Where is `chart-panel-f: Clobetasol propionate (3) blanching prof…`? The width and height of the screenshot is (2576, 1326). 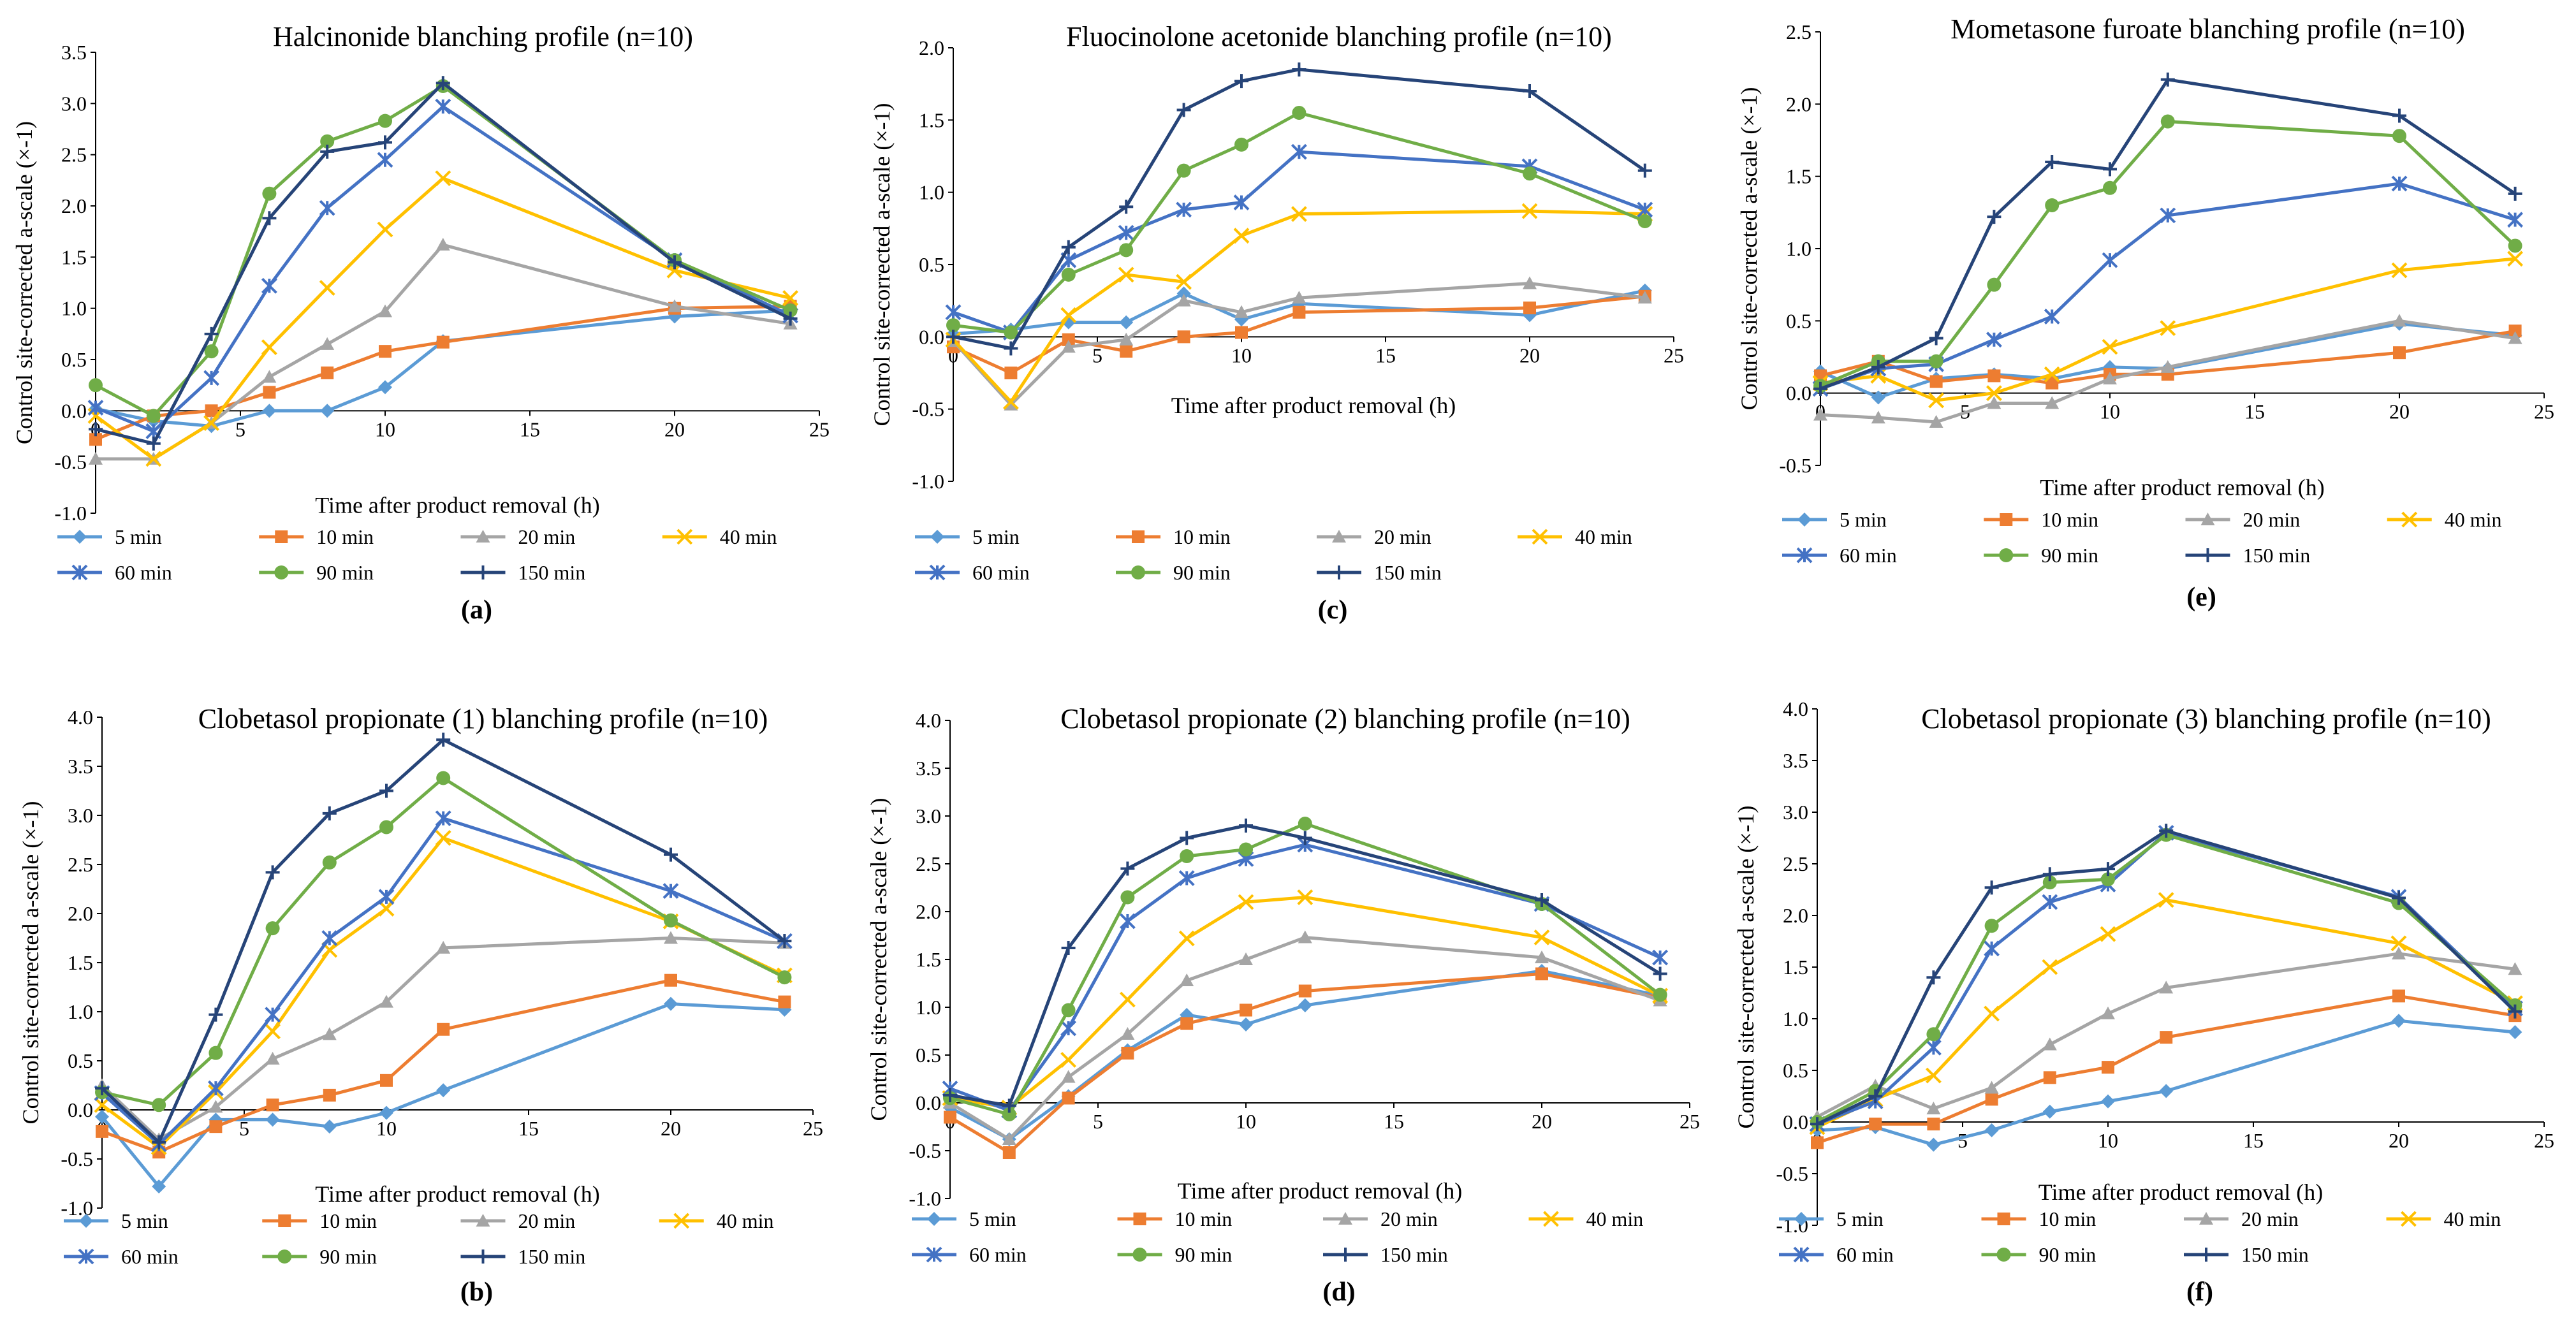
chart-panel-f: Clobetasol propionate (3) blanching prof… is located at coordinates (2143, 1002).